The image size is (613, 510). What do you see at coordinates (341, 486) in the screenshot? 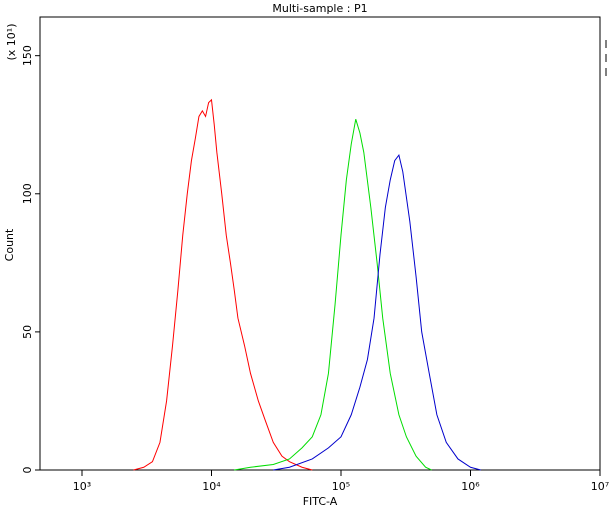
I see `x-tick-label: 10⁵` at bounding box center [341, 486].